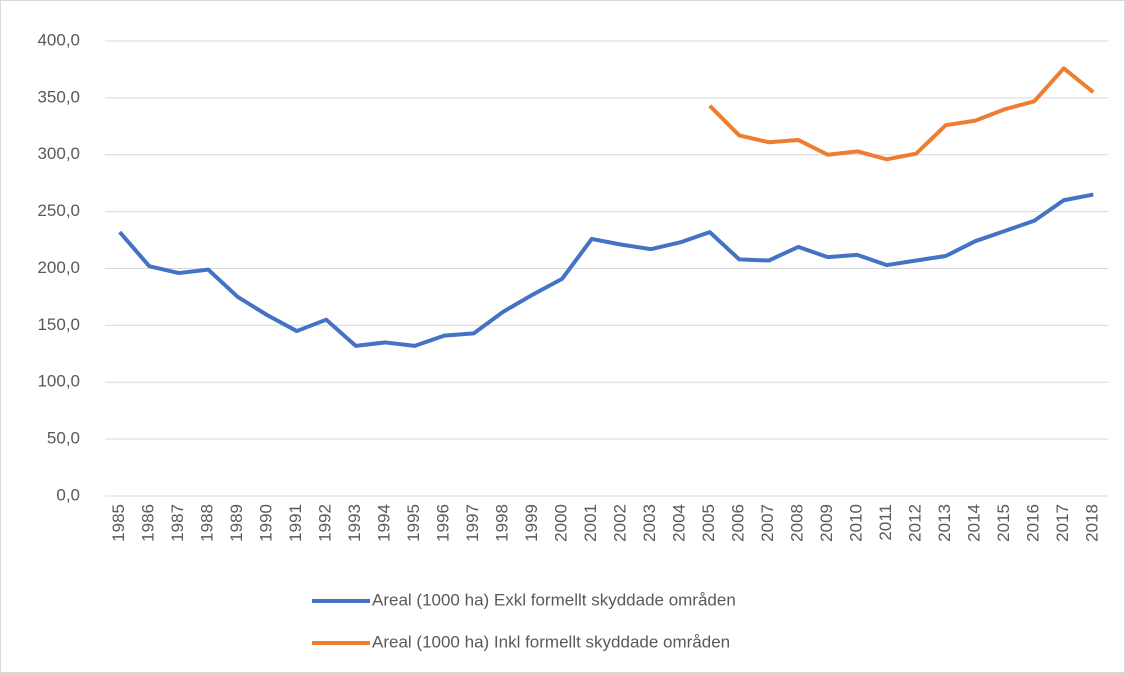  I want to click on x-tick-label: 1996, so click(443, 523).